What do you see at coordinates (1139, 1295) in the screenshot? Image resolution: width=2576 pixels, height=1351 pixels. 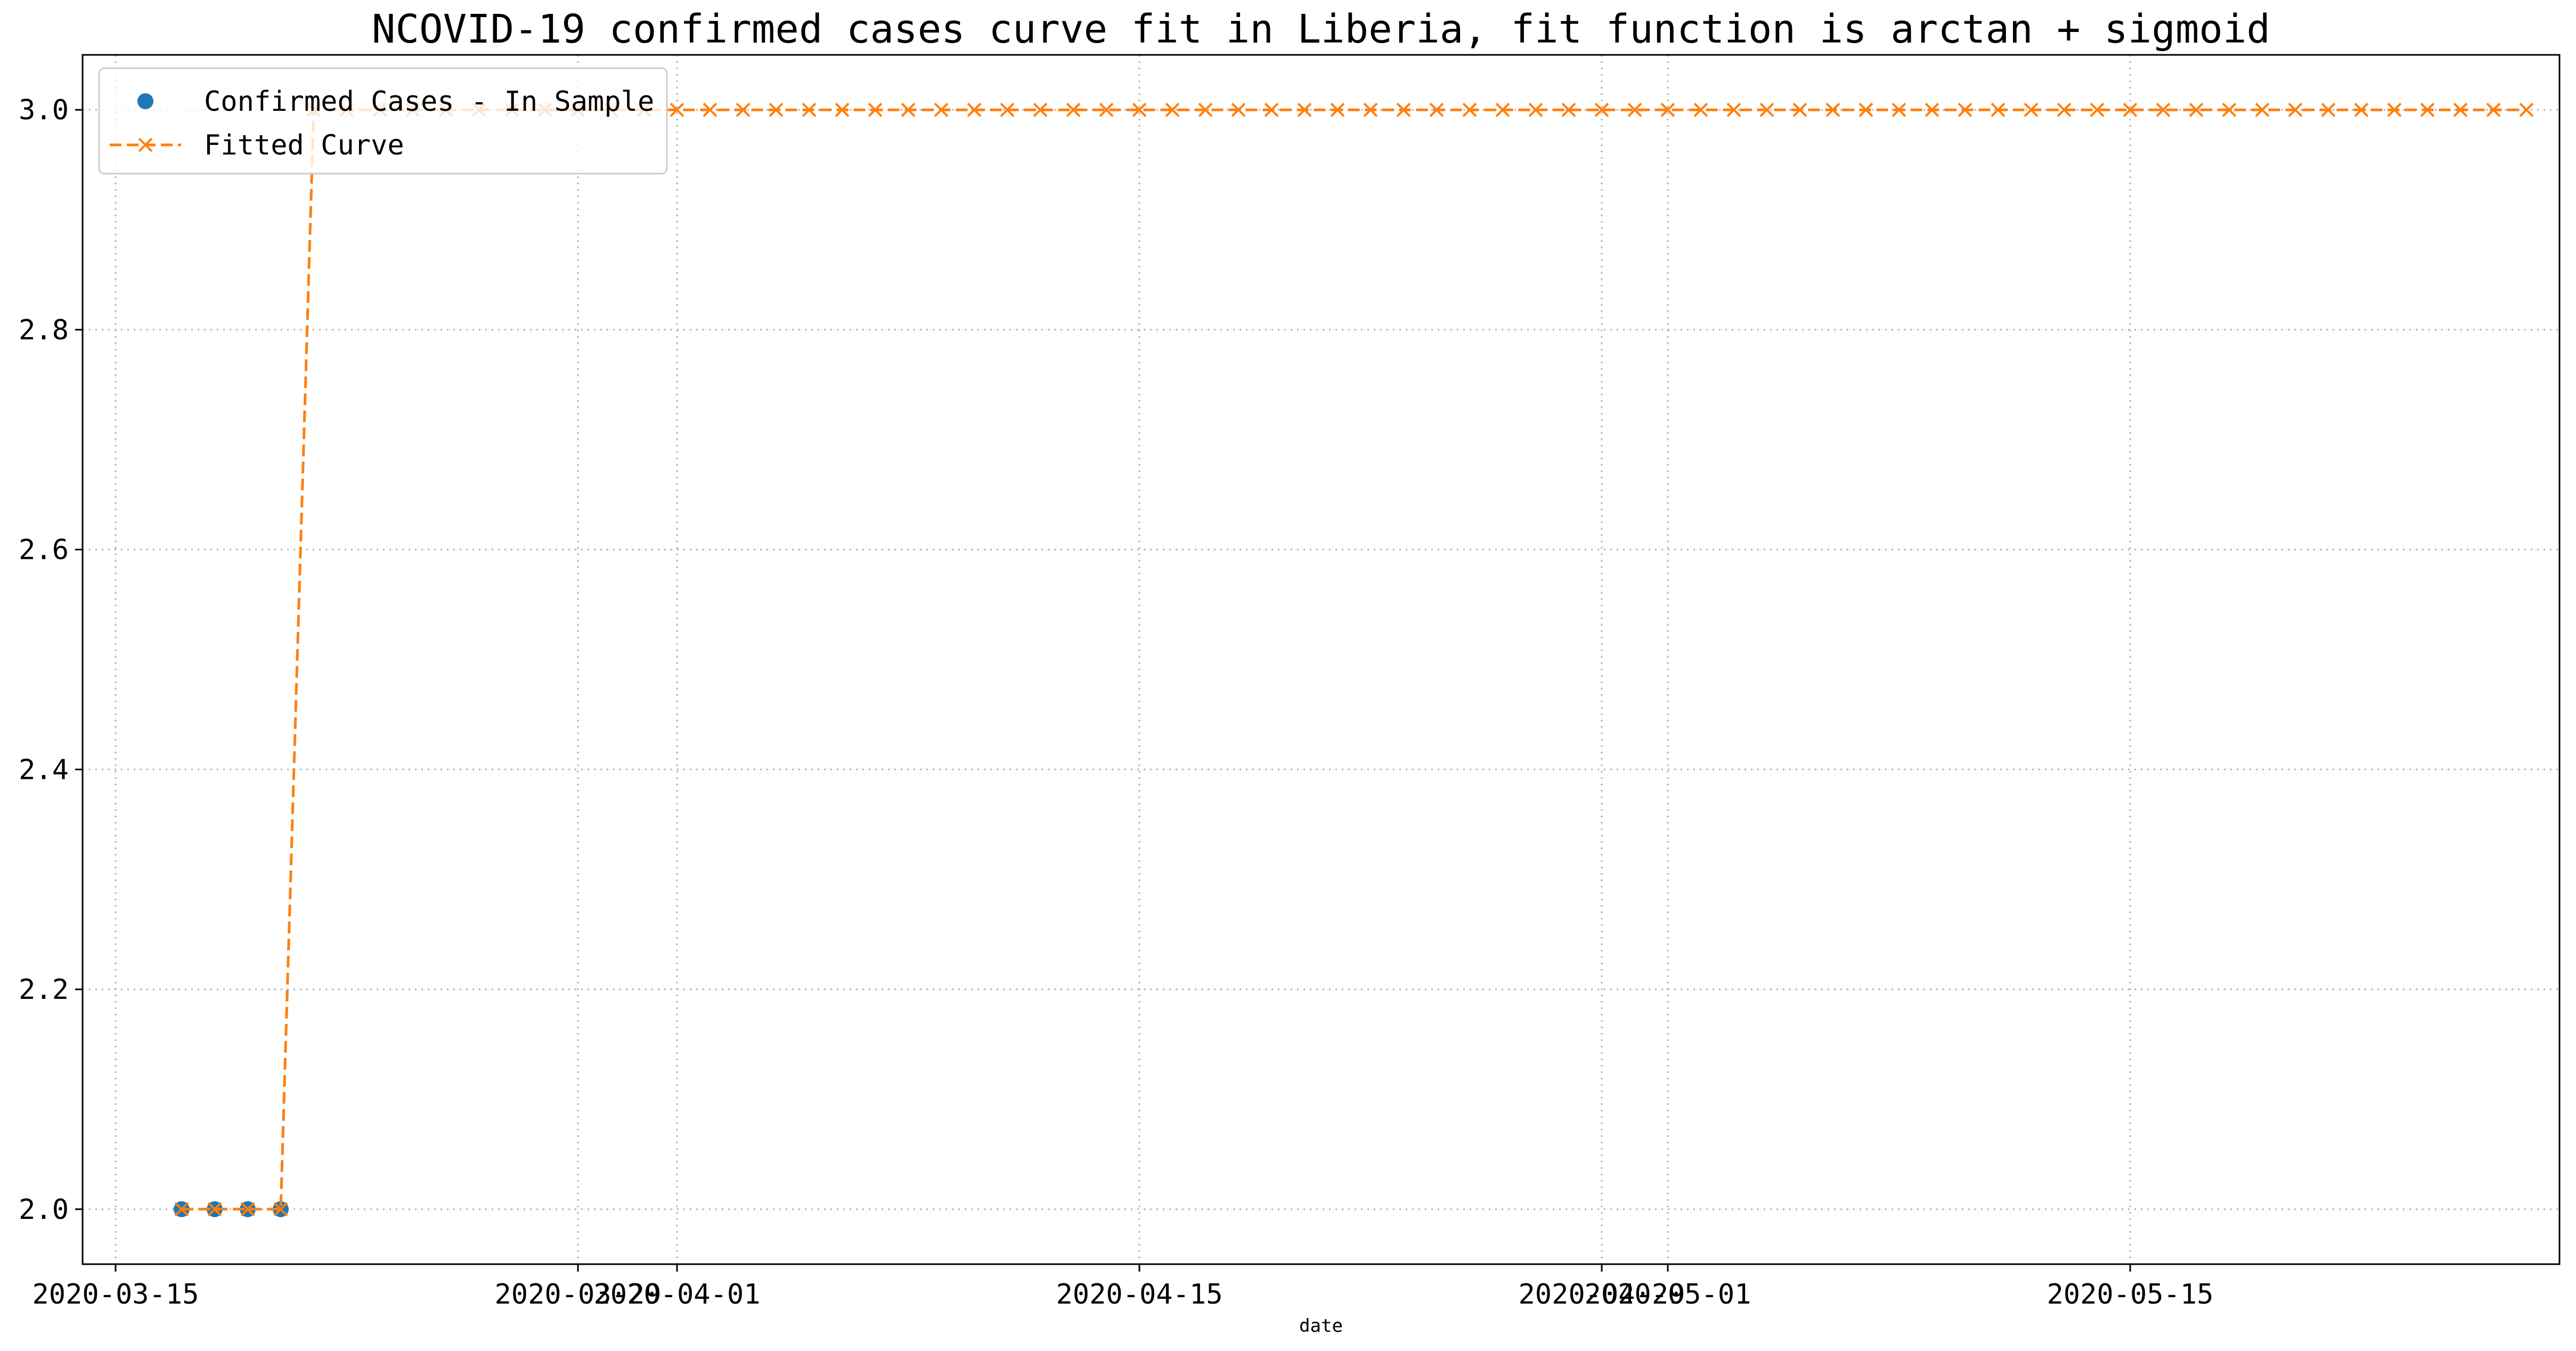 I see `x-tick-label: 2020-04-15` at bounding box center [1139, 1295].